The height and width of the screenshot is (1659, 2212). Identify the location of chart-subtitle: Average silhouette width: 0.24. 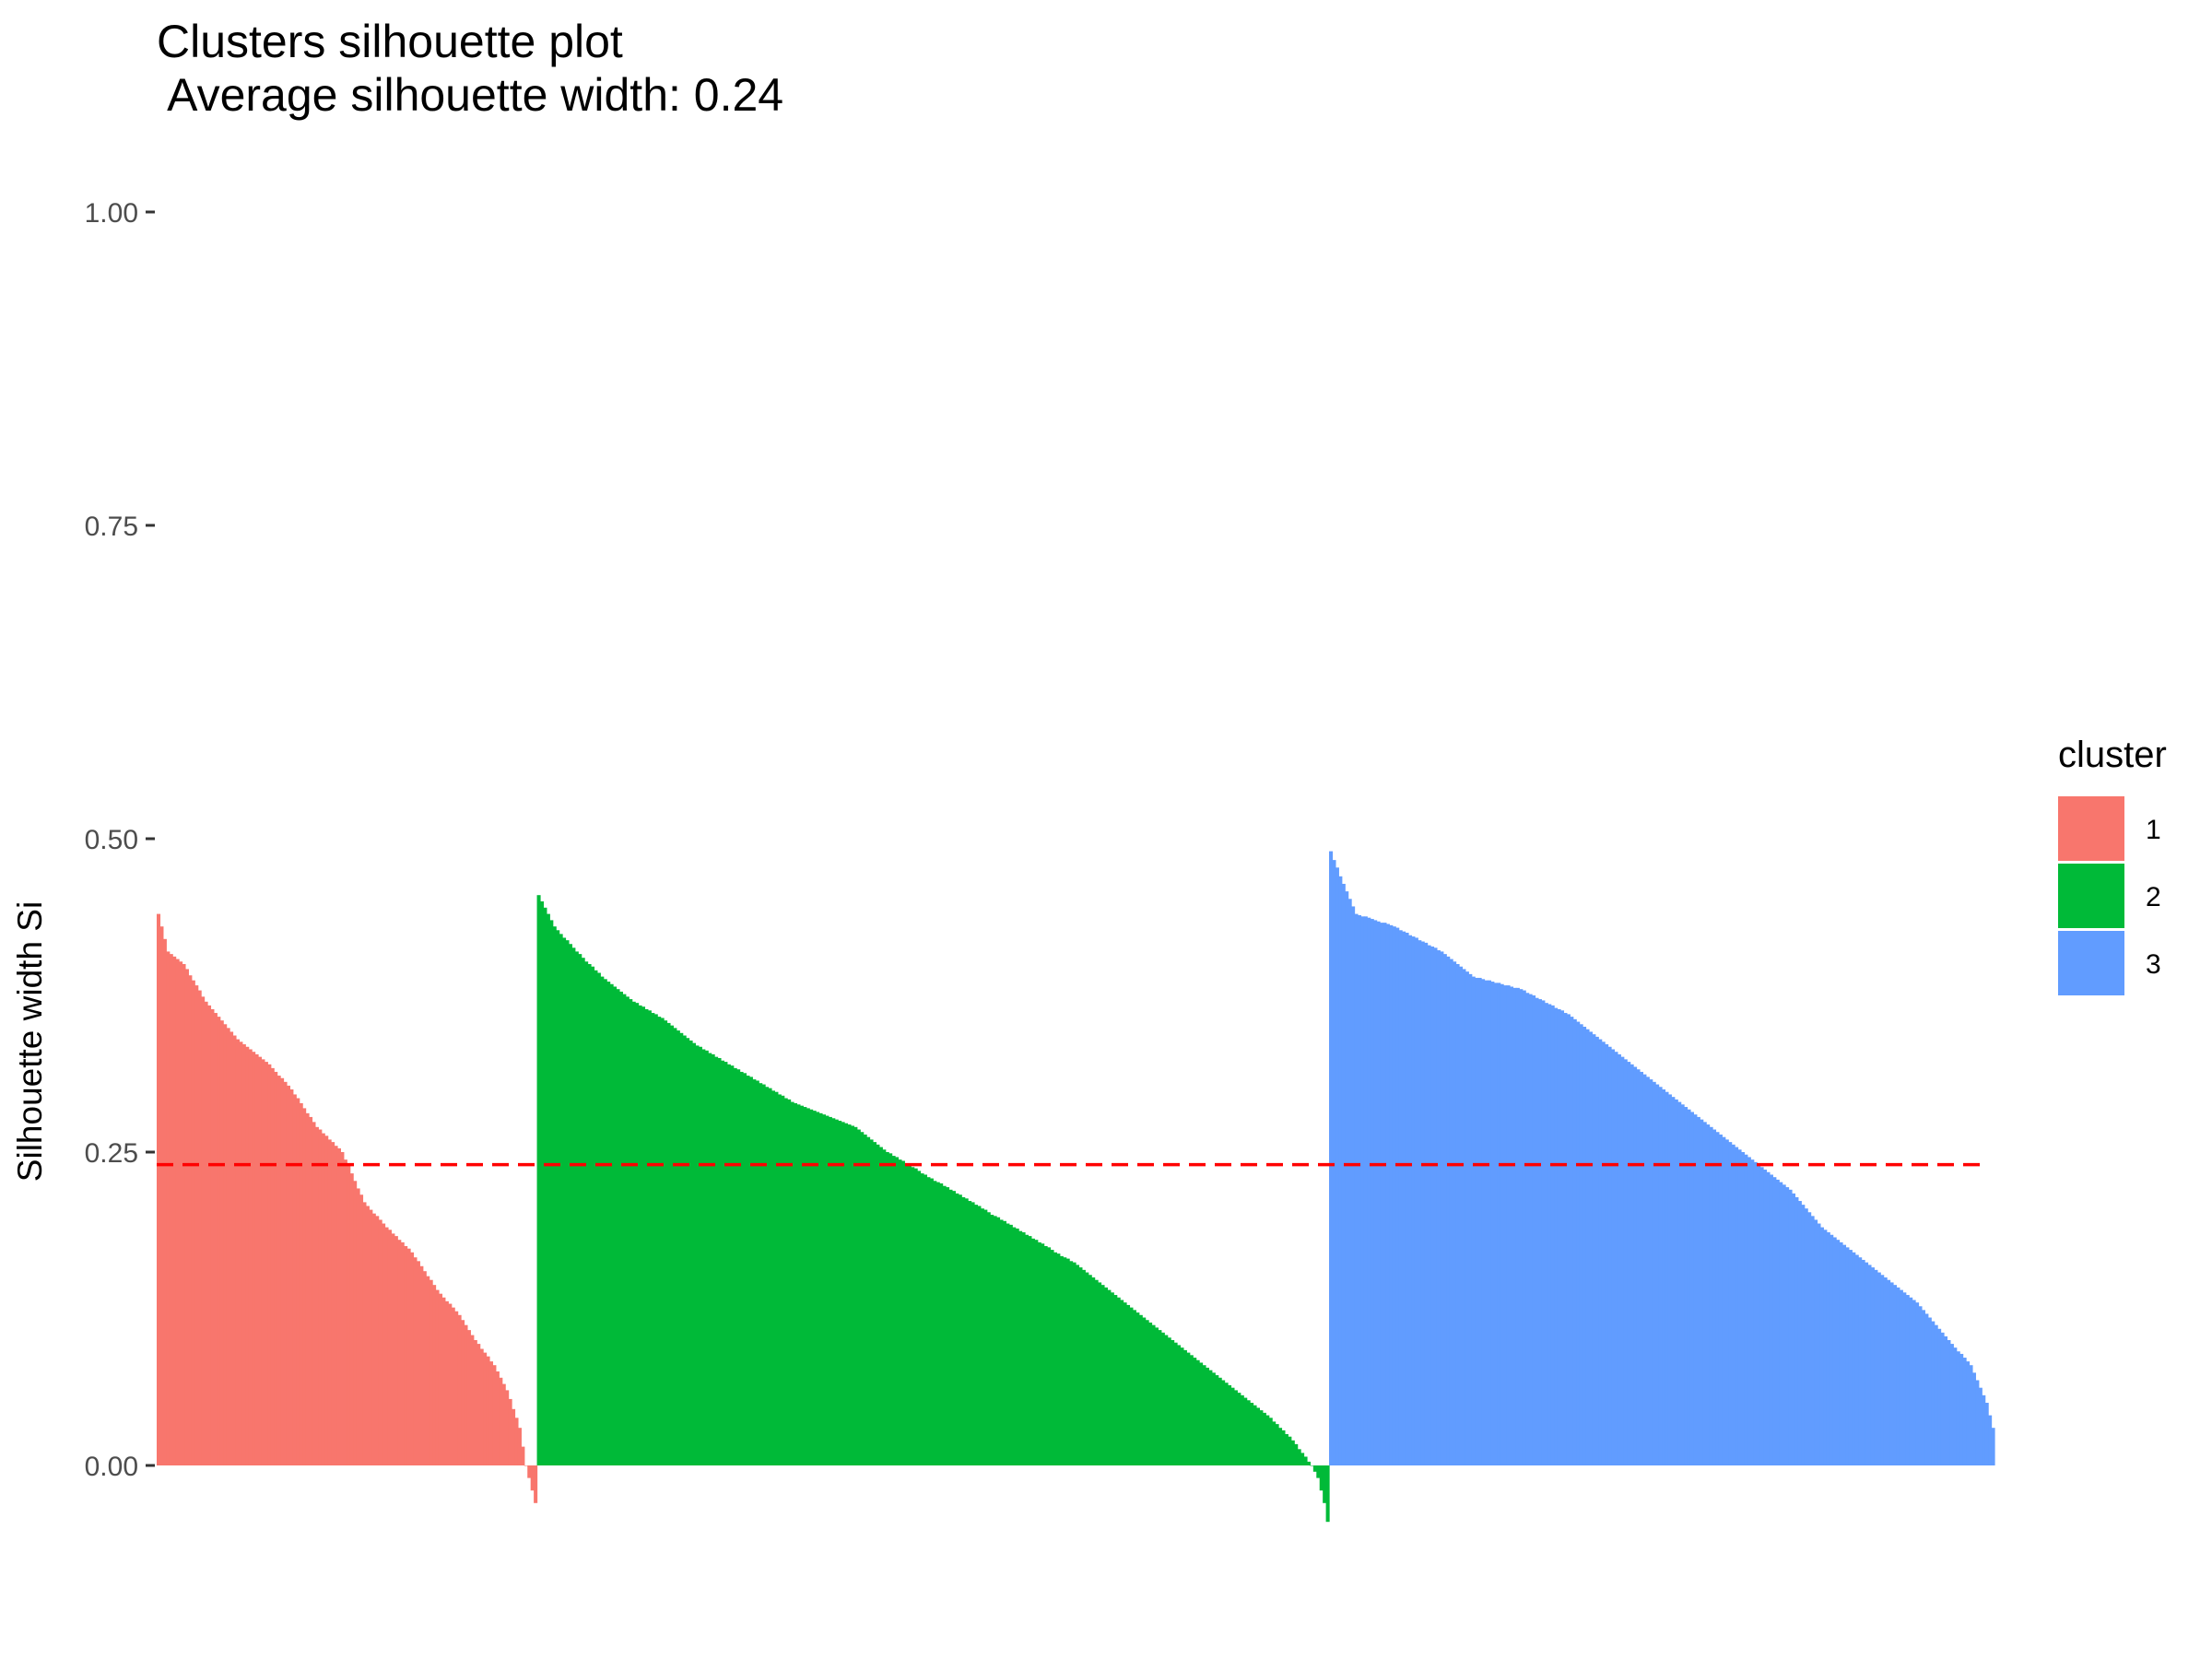
(470, 95).